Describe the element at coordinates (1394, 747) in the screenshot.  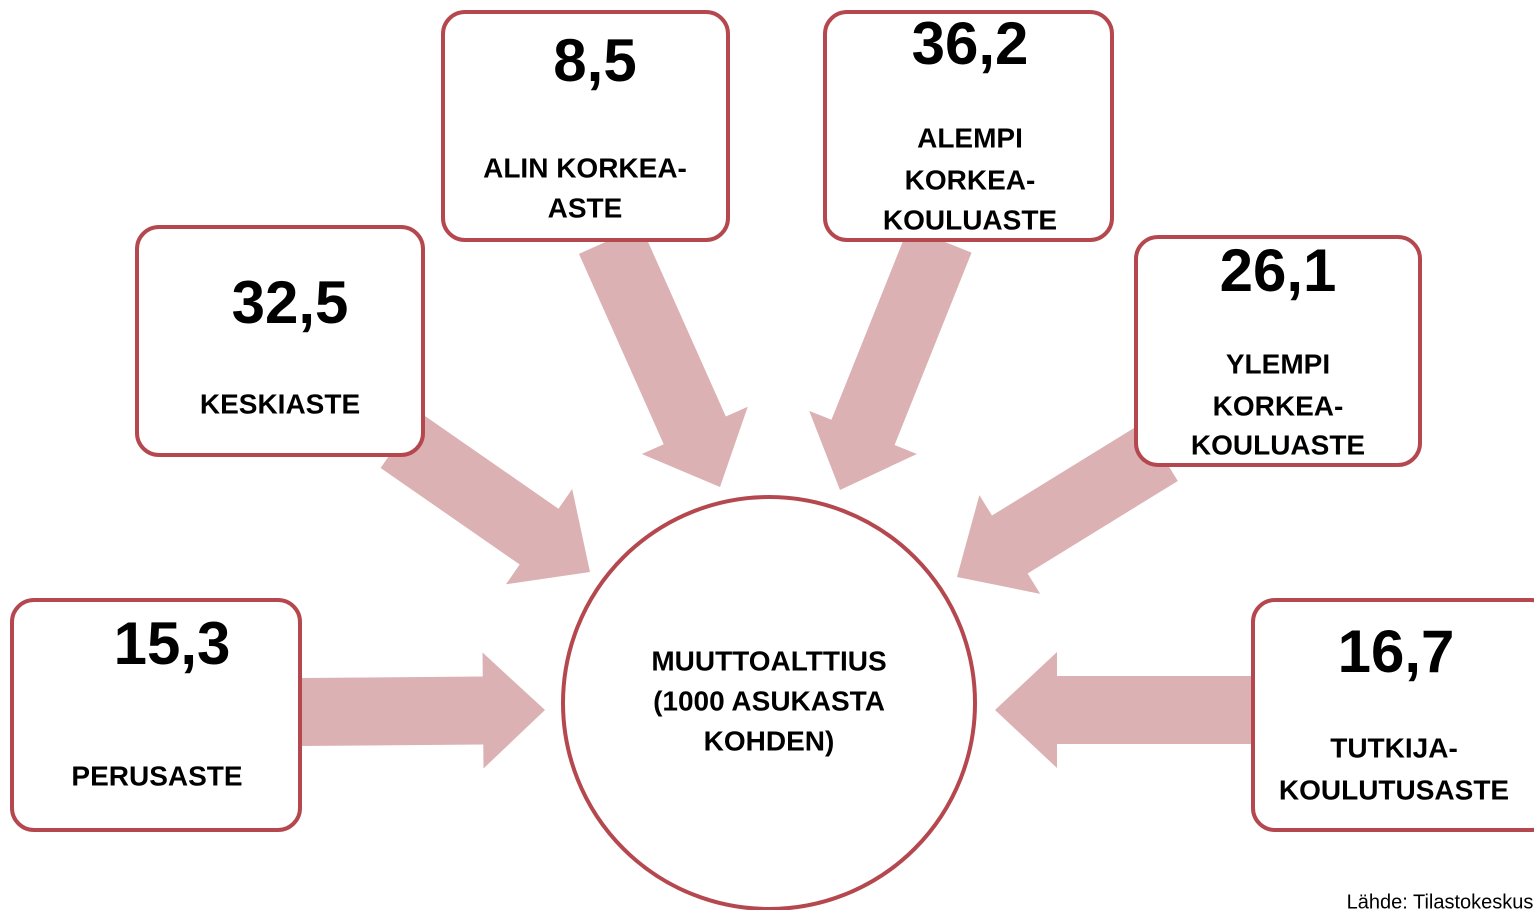
I see `node-label: TUTKIJA-` at that location.